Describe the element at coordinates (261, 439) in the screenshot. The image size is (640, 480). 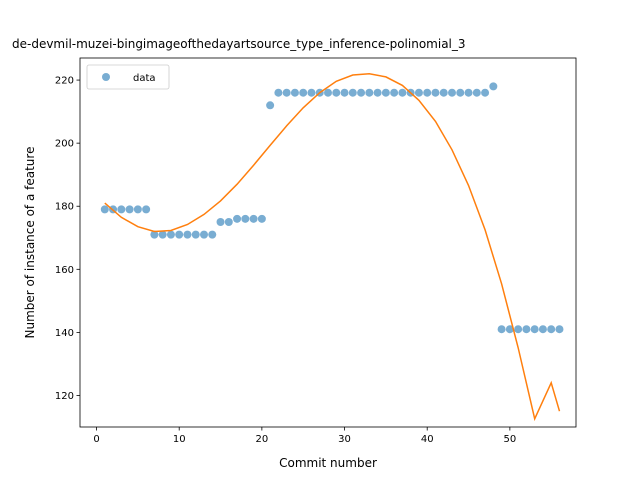
I see `x-tick-label: 20` at that location.